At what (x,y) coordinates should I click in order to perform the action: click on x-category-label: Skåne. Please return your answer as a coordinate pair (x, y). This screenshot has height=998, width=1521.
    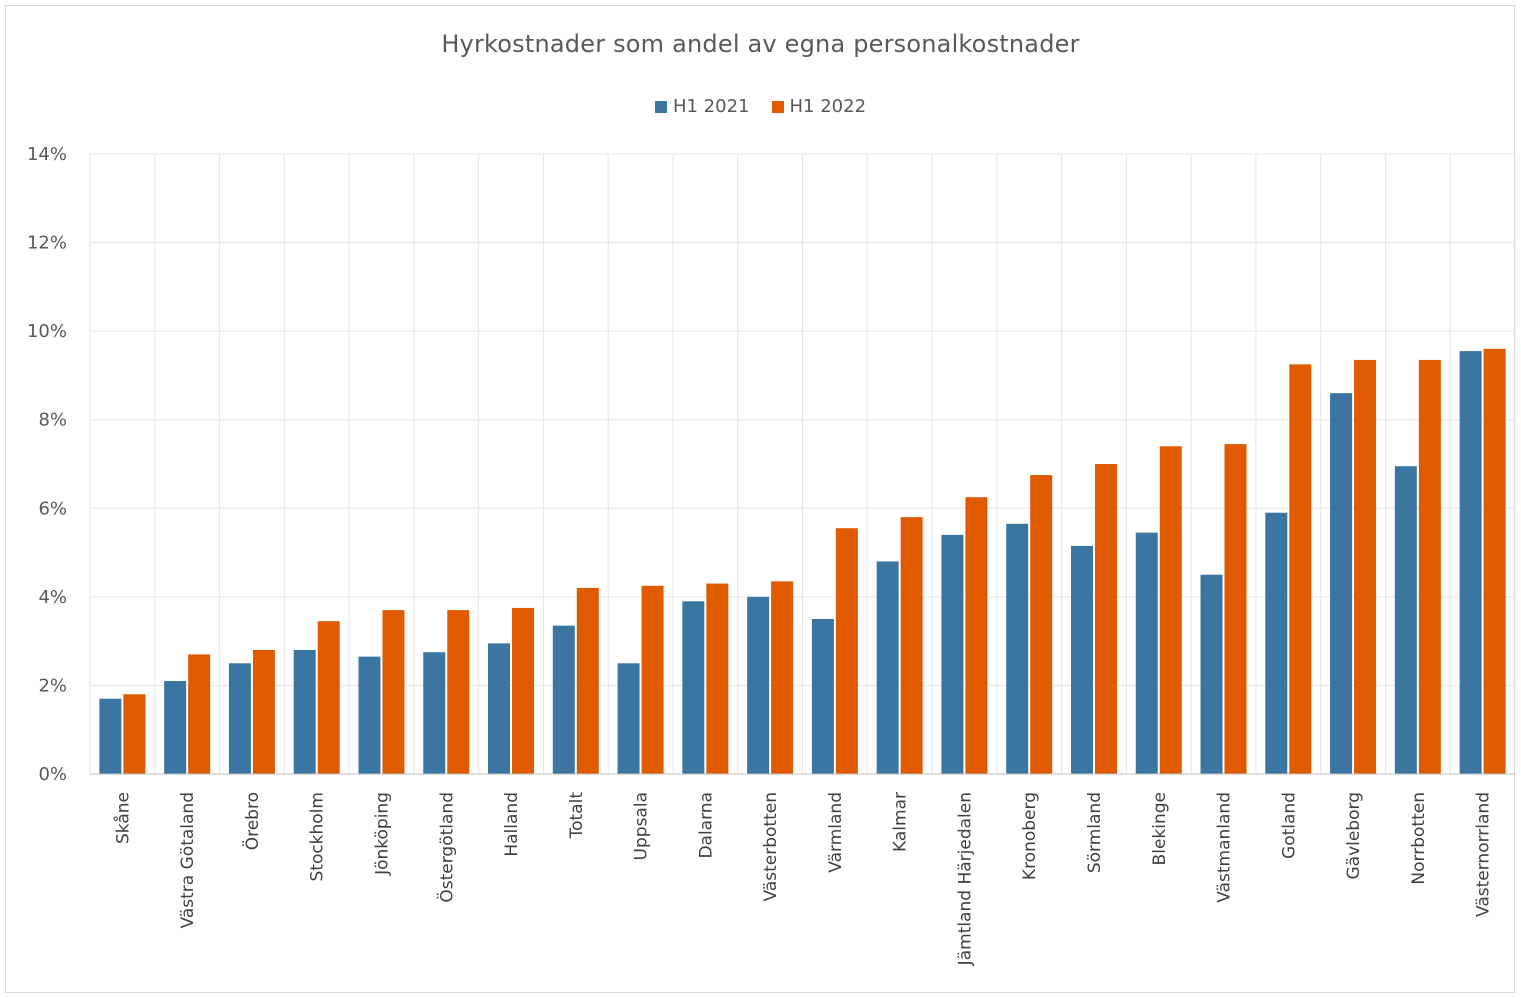
    Looking at the image, I should click on (122, 818).